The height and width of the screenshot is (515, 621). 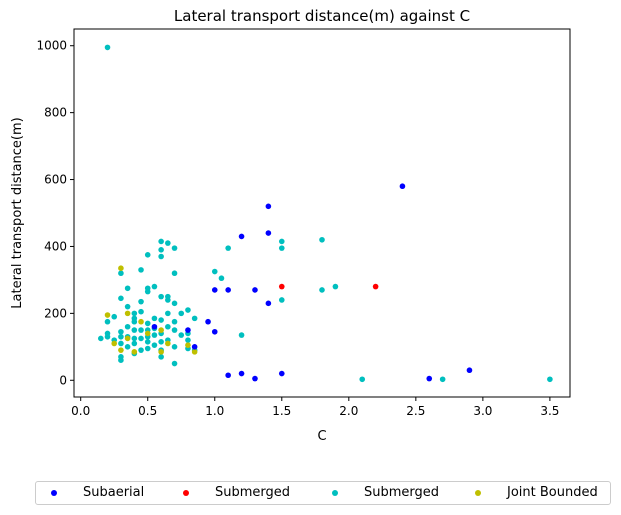 I want to click on legend-label: Submerged, so click(x=253, y=492).